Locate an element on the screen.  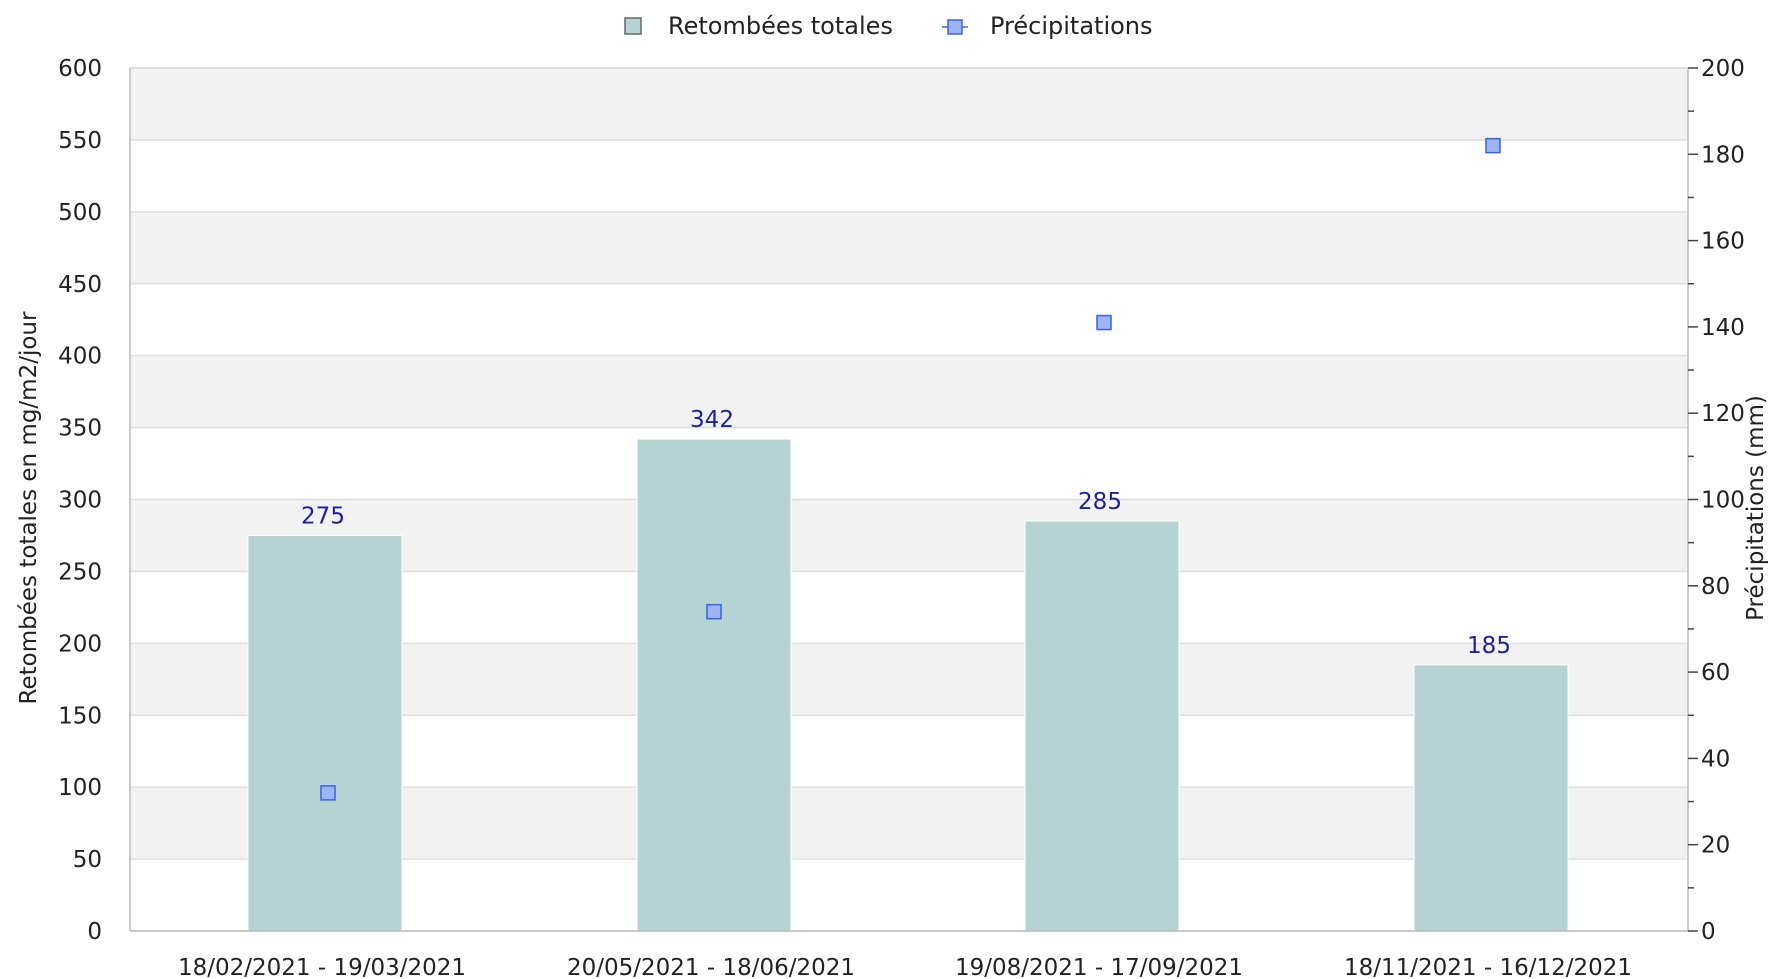
y2-tick-label: 140 is located at coordinates (1723, 328).